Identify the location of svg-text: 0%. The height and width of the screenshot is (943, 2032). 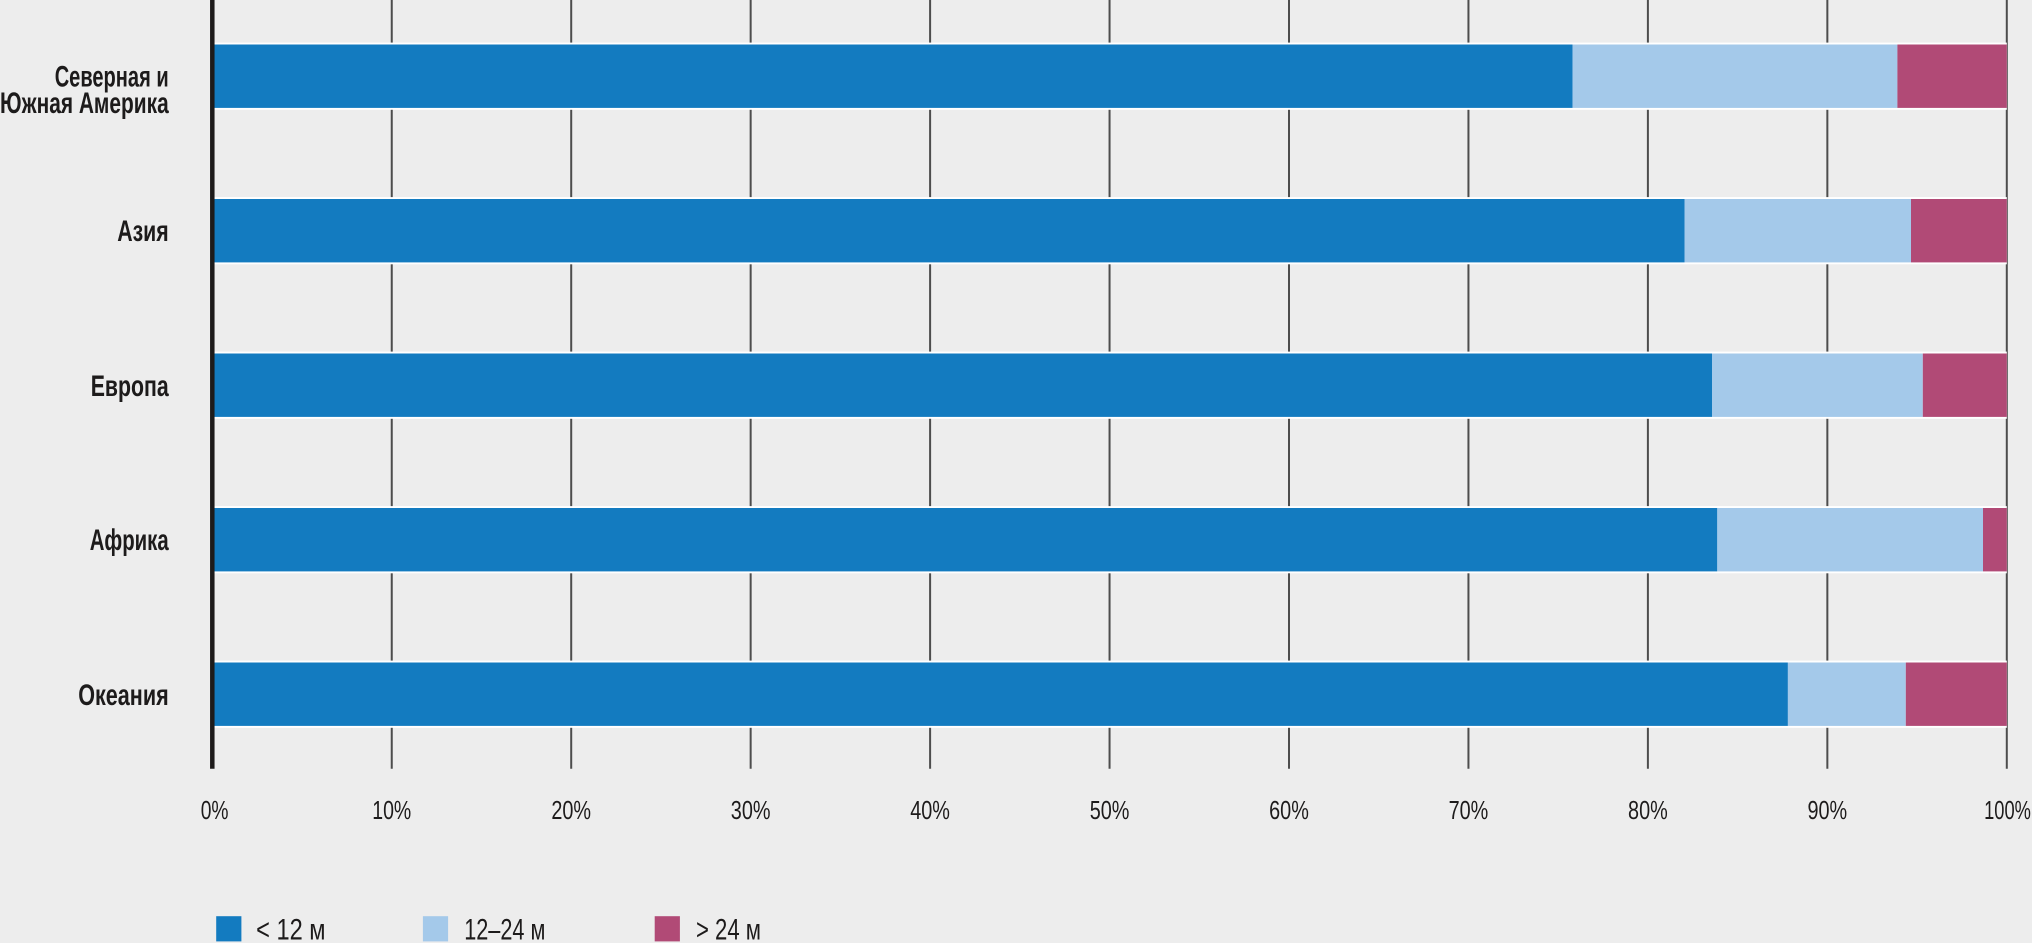
(215, 810).